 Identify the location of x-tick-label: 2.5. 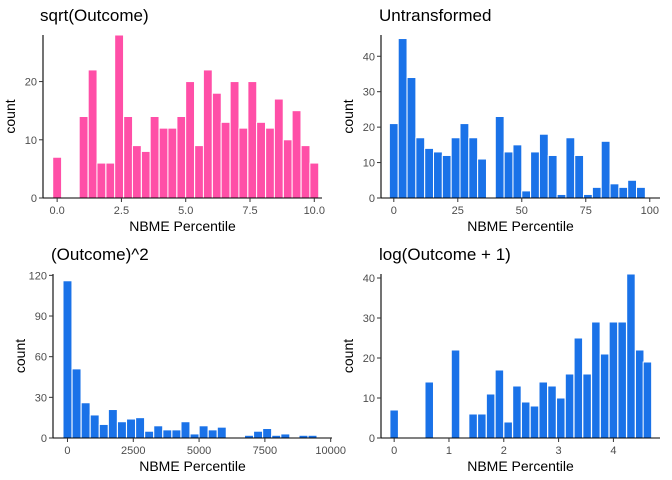
(121, 211).